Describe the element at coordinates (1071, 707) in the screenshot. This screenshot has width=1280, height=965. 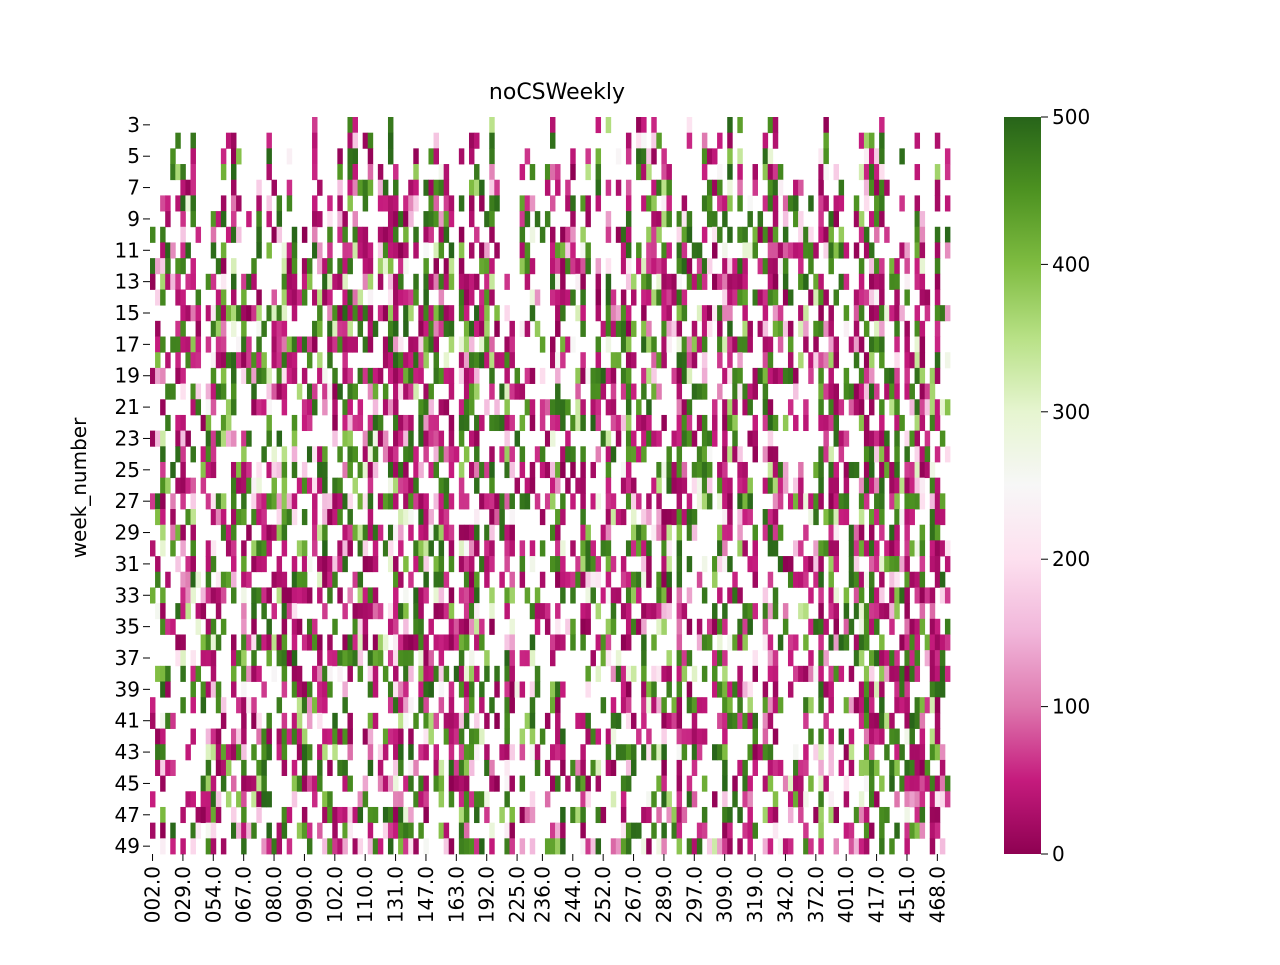
I see `colorbar-tick-label: 100` at that location.